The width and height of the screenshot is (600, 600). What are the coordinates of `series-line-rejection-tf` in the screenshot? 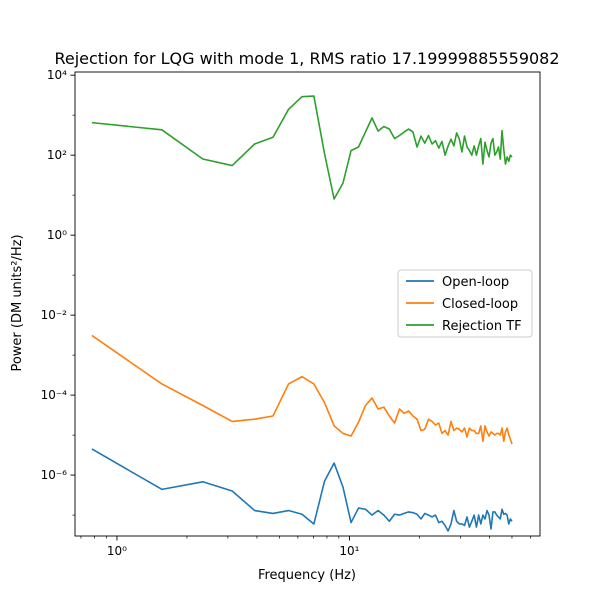 It's located at (302, 147).